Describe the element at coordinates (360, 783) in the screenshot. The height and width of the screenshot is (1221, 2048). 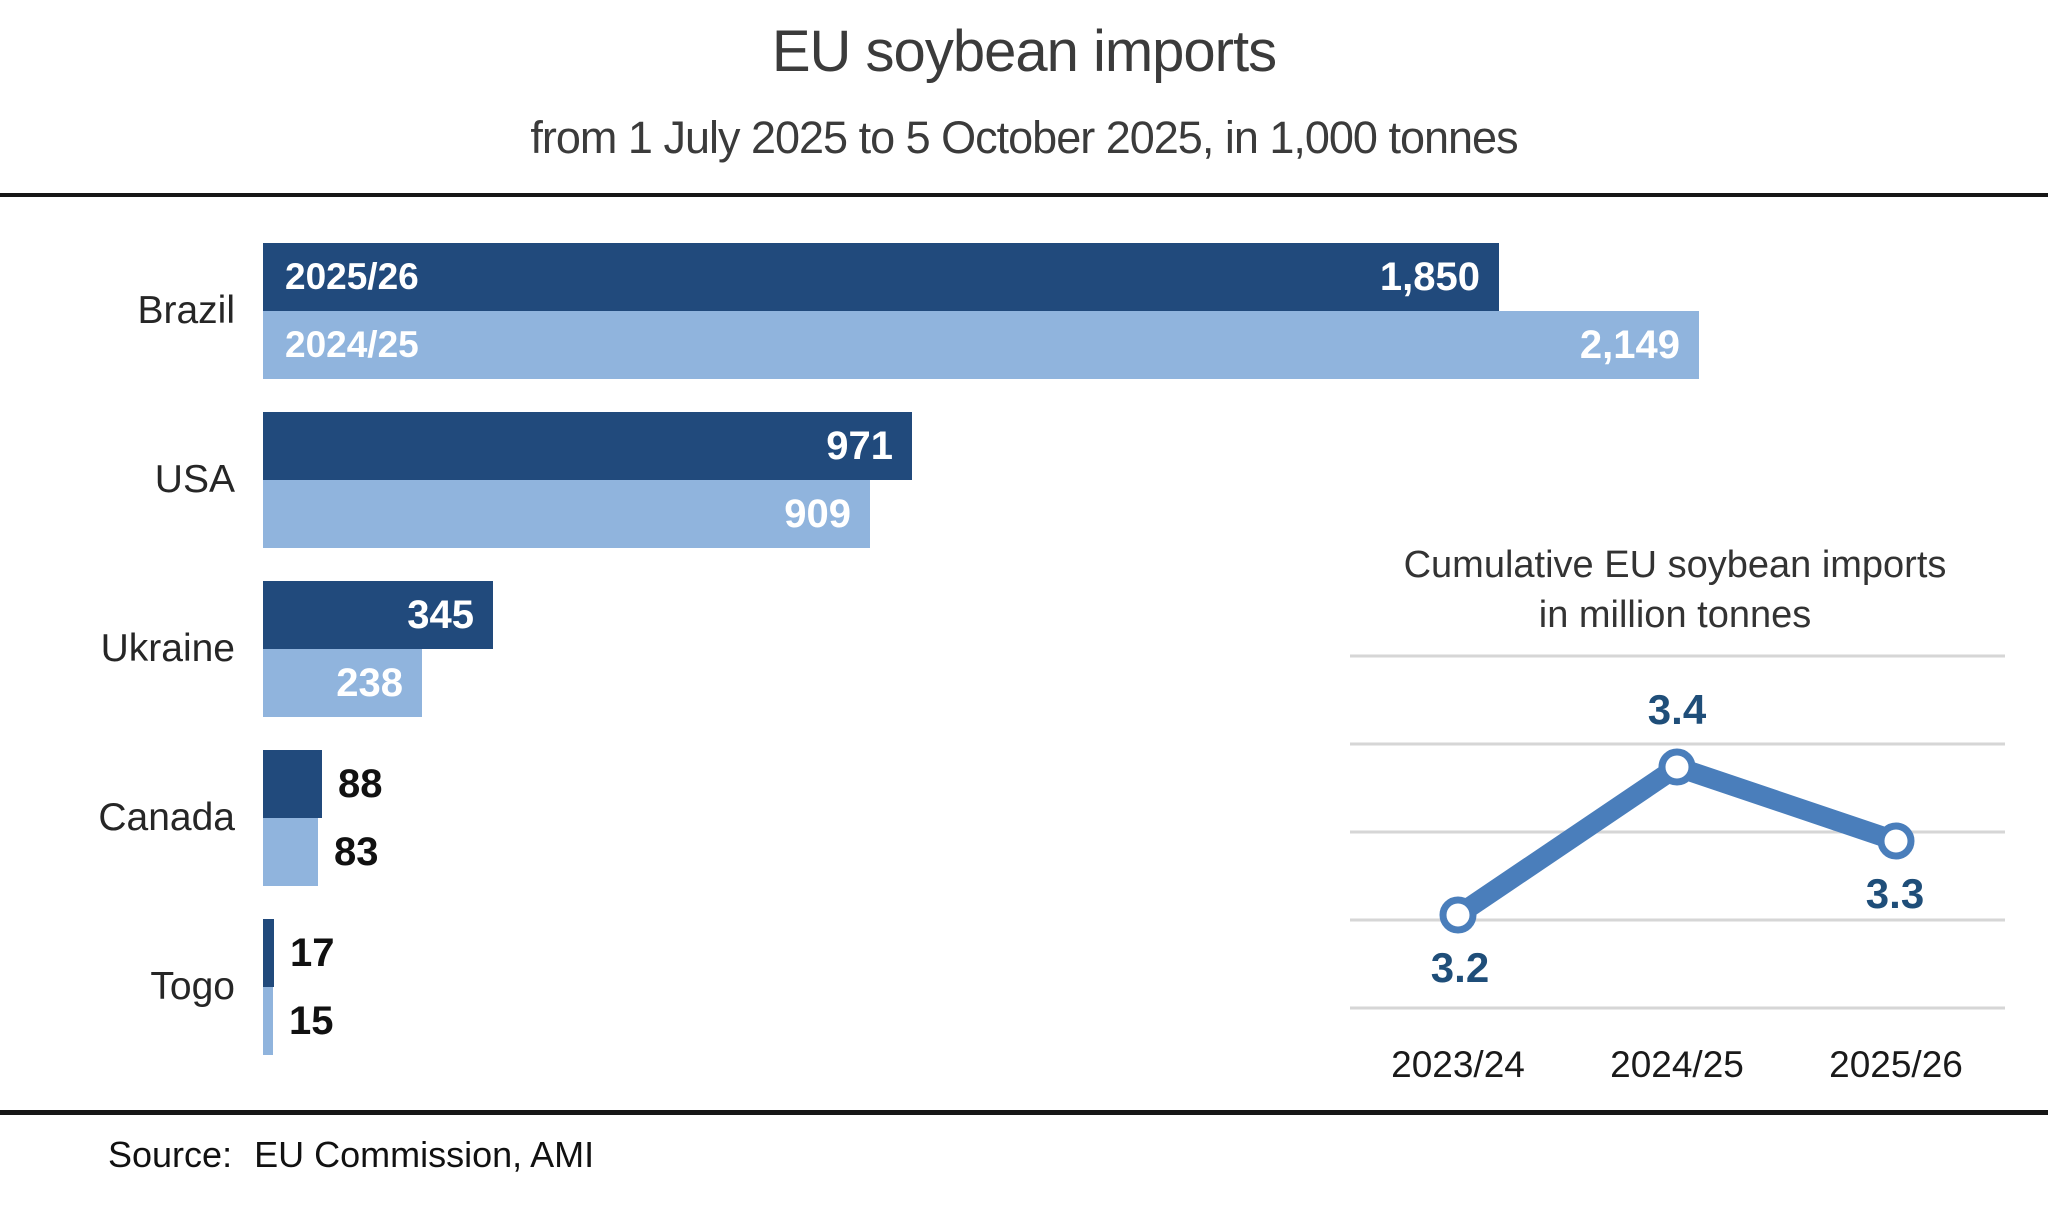
I see `value-label: 88` at that location.